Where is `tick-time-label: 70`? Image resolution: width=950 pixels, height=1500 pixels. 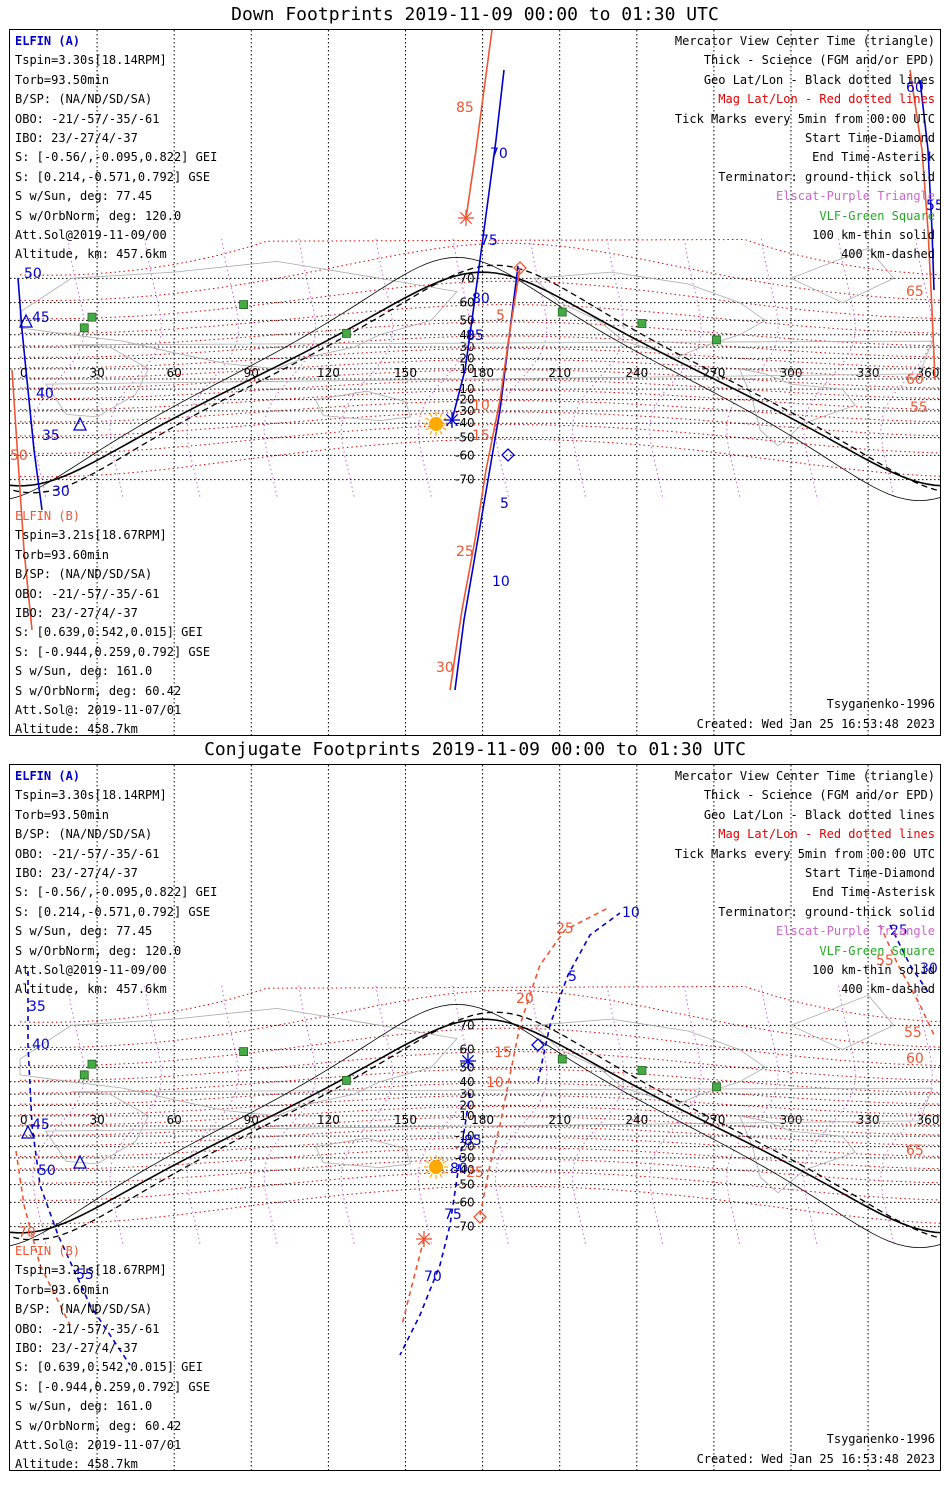 tick-time-label: 70 is located at coordinates (499, 154).